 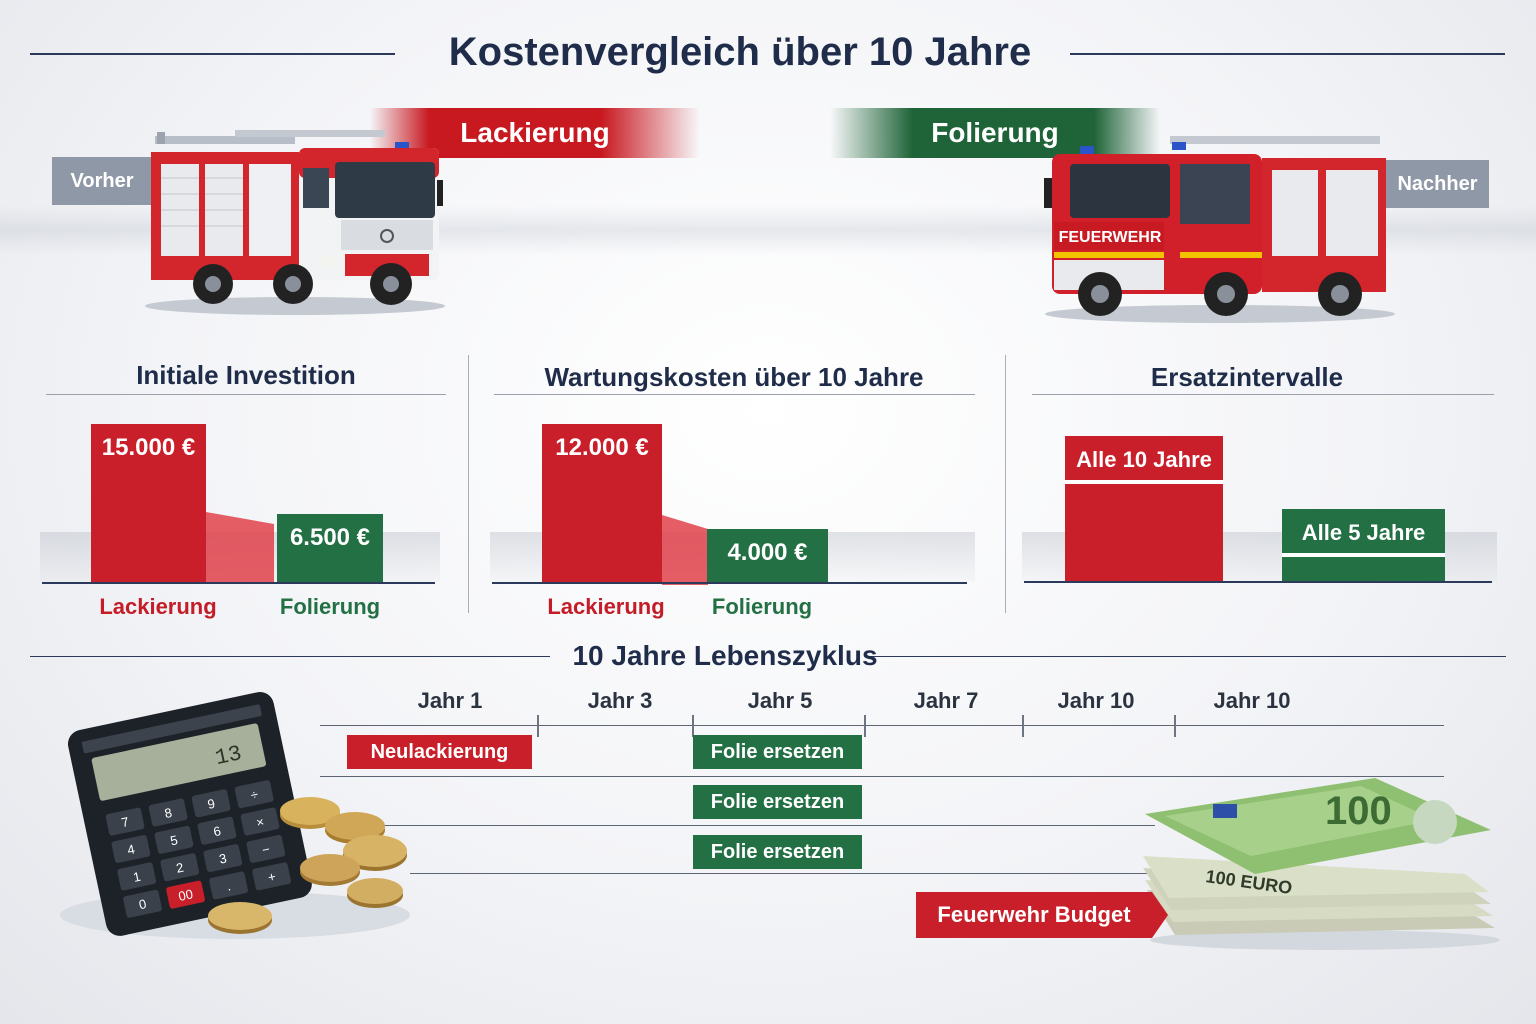 What do you see at coordinates (946, 700) in the screenshot?
I see `year-label-7: Jahr 7` at bounding box center [946, 700].